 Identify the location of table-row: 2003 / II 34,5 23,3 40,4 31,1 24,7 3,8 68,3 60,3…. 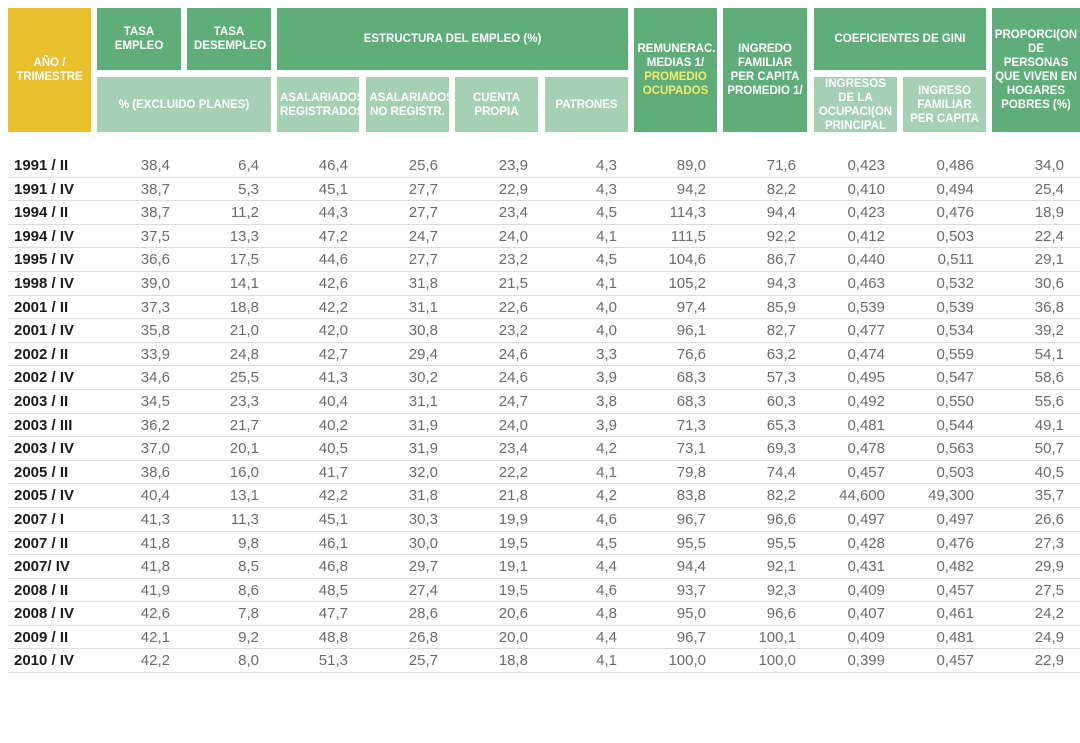
(540, 402).